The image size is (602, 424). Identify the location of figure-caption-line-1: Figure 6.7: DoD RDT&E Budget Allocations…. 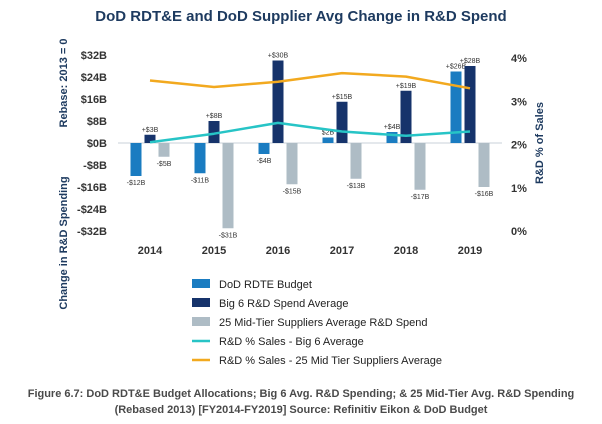
(301, 394).